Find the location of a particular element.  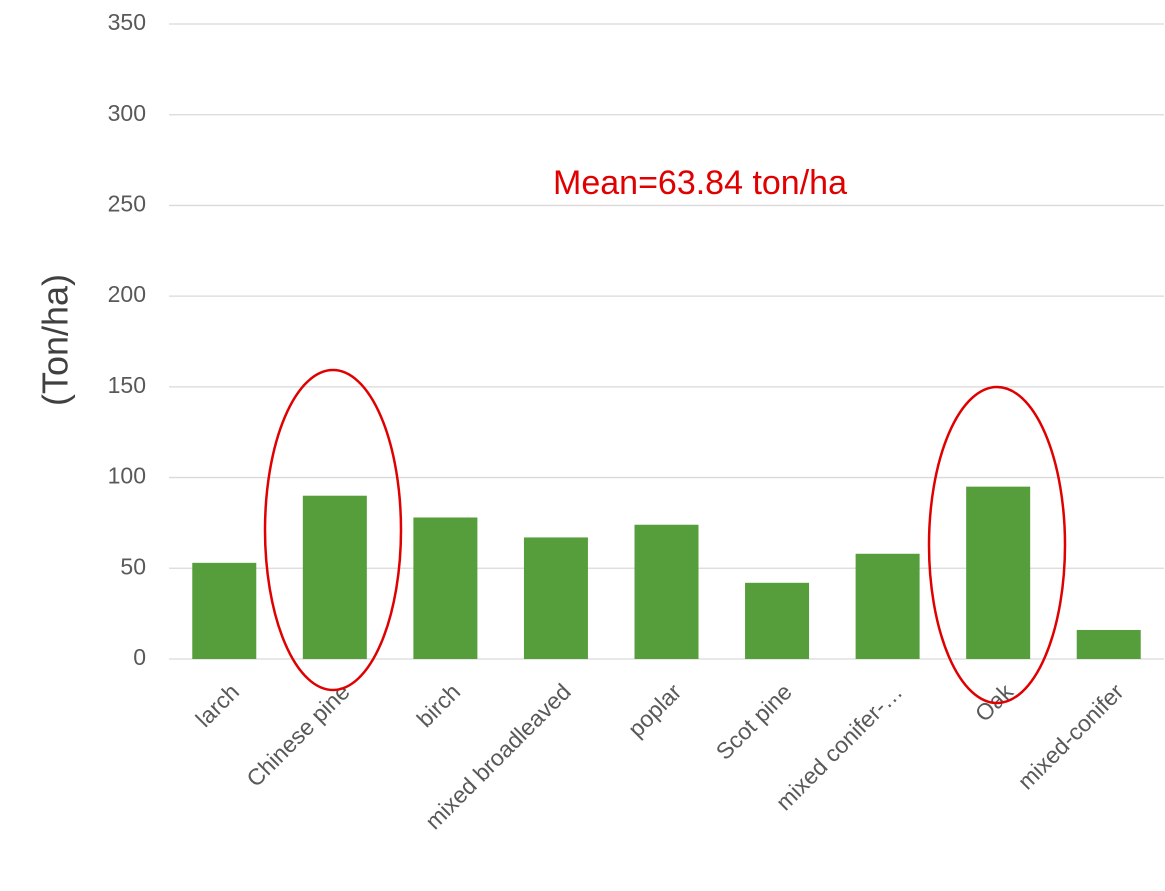

y-tick-label: 150 is located at coordinates (127, 385).